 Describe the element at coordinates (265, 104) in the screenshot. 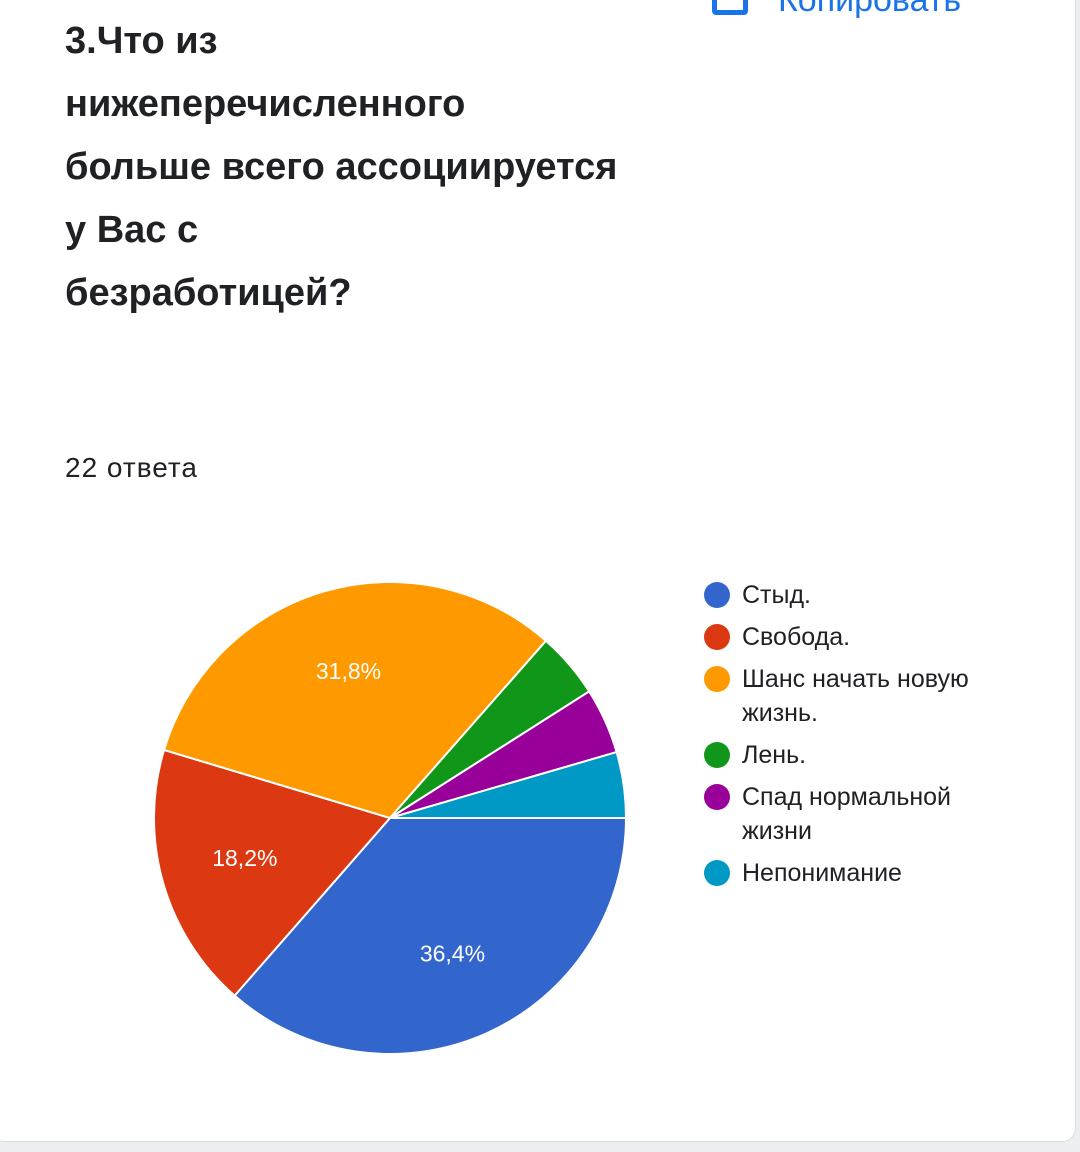

I see `title-line: нижеперечисленного` at that location.